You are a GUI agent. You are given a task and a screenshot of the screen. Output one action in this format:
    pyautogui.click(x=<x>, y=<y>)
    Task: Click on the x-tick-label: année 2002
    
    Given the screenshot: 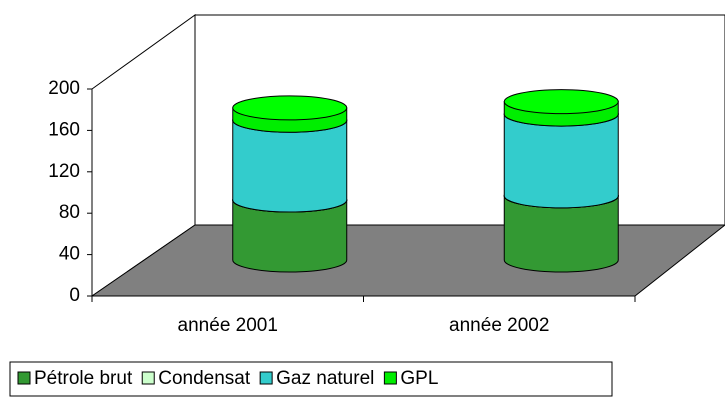 What is the action you would take?
    pyautogui.click(x=499, y=325)
    